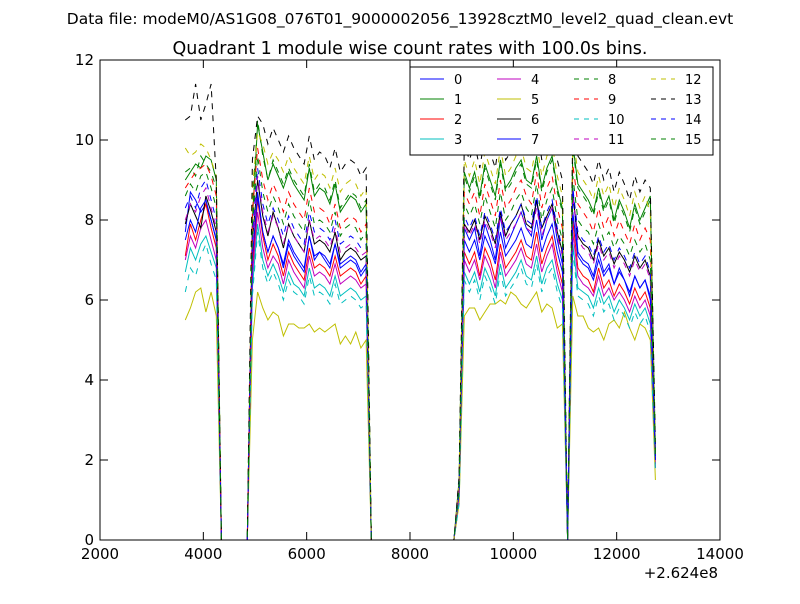  Describe the element at coordinates (513, 554) in the screenshot. I see `x-tick-label: 10000` at that location.